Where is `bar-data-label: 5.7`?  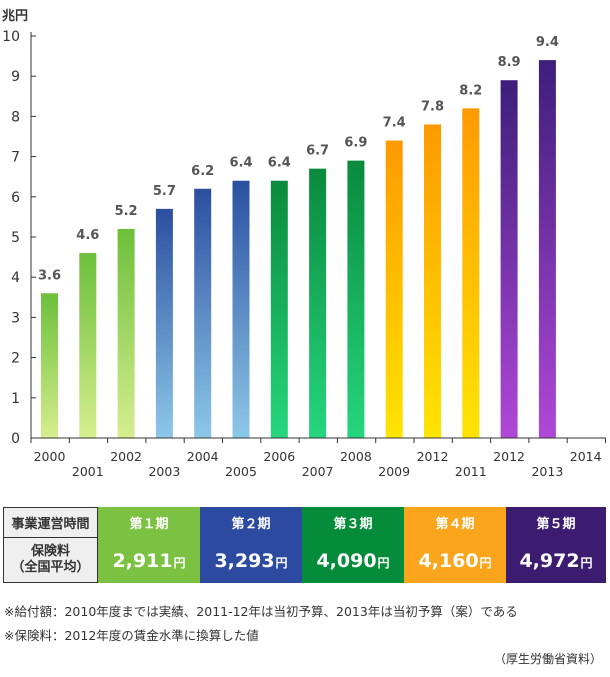 bar-data-label: 5.7 is located at coordinates (164, 191).